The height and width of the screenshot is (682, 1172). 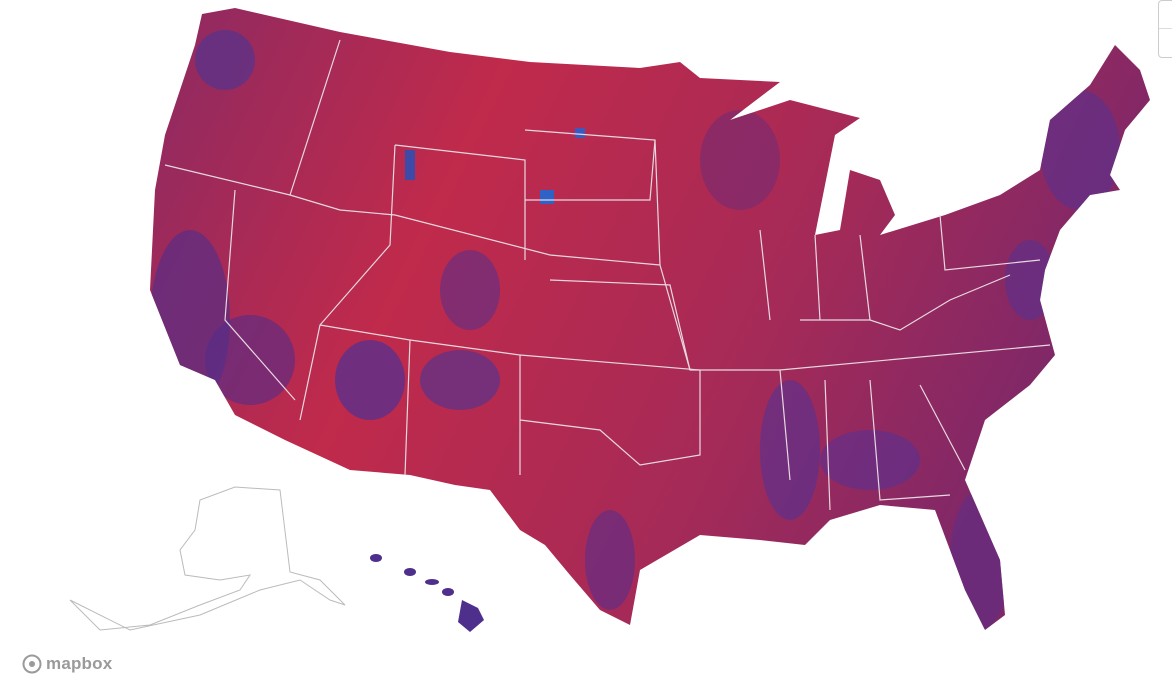 I want to click on logo-icon, so click(x=32, y=664).